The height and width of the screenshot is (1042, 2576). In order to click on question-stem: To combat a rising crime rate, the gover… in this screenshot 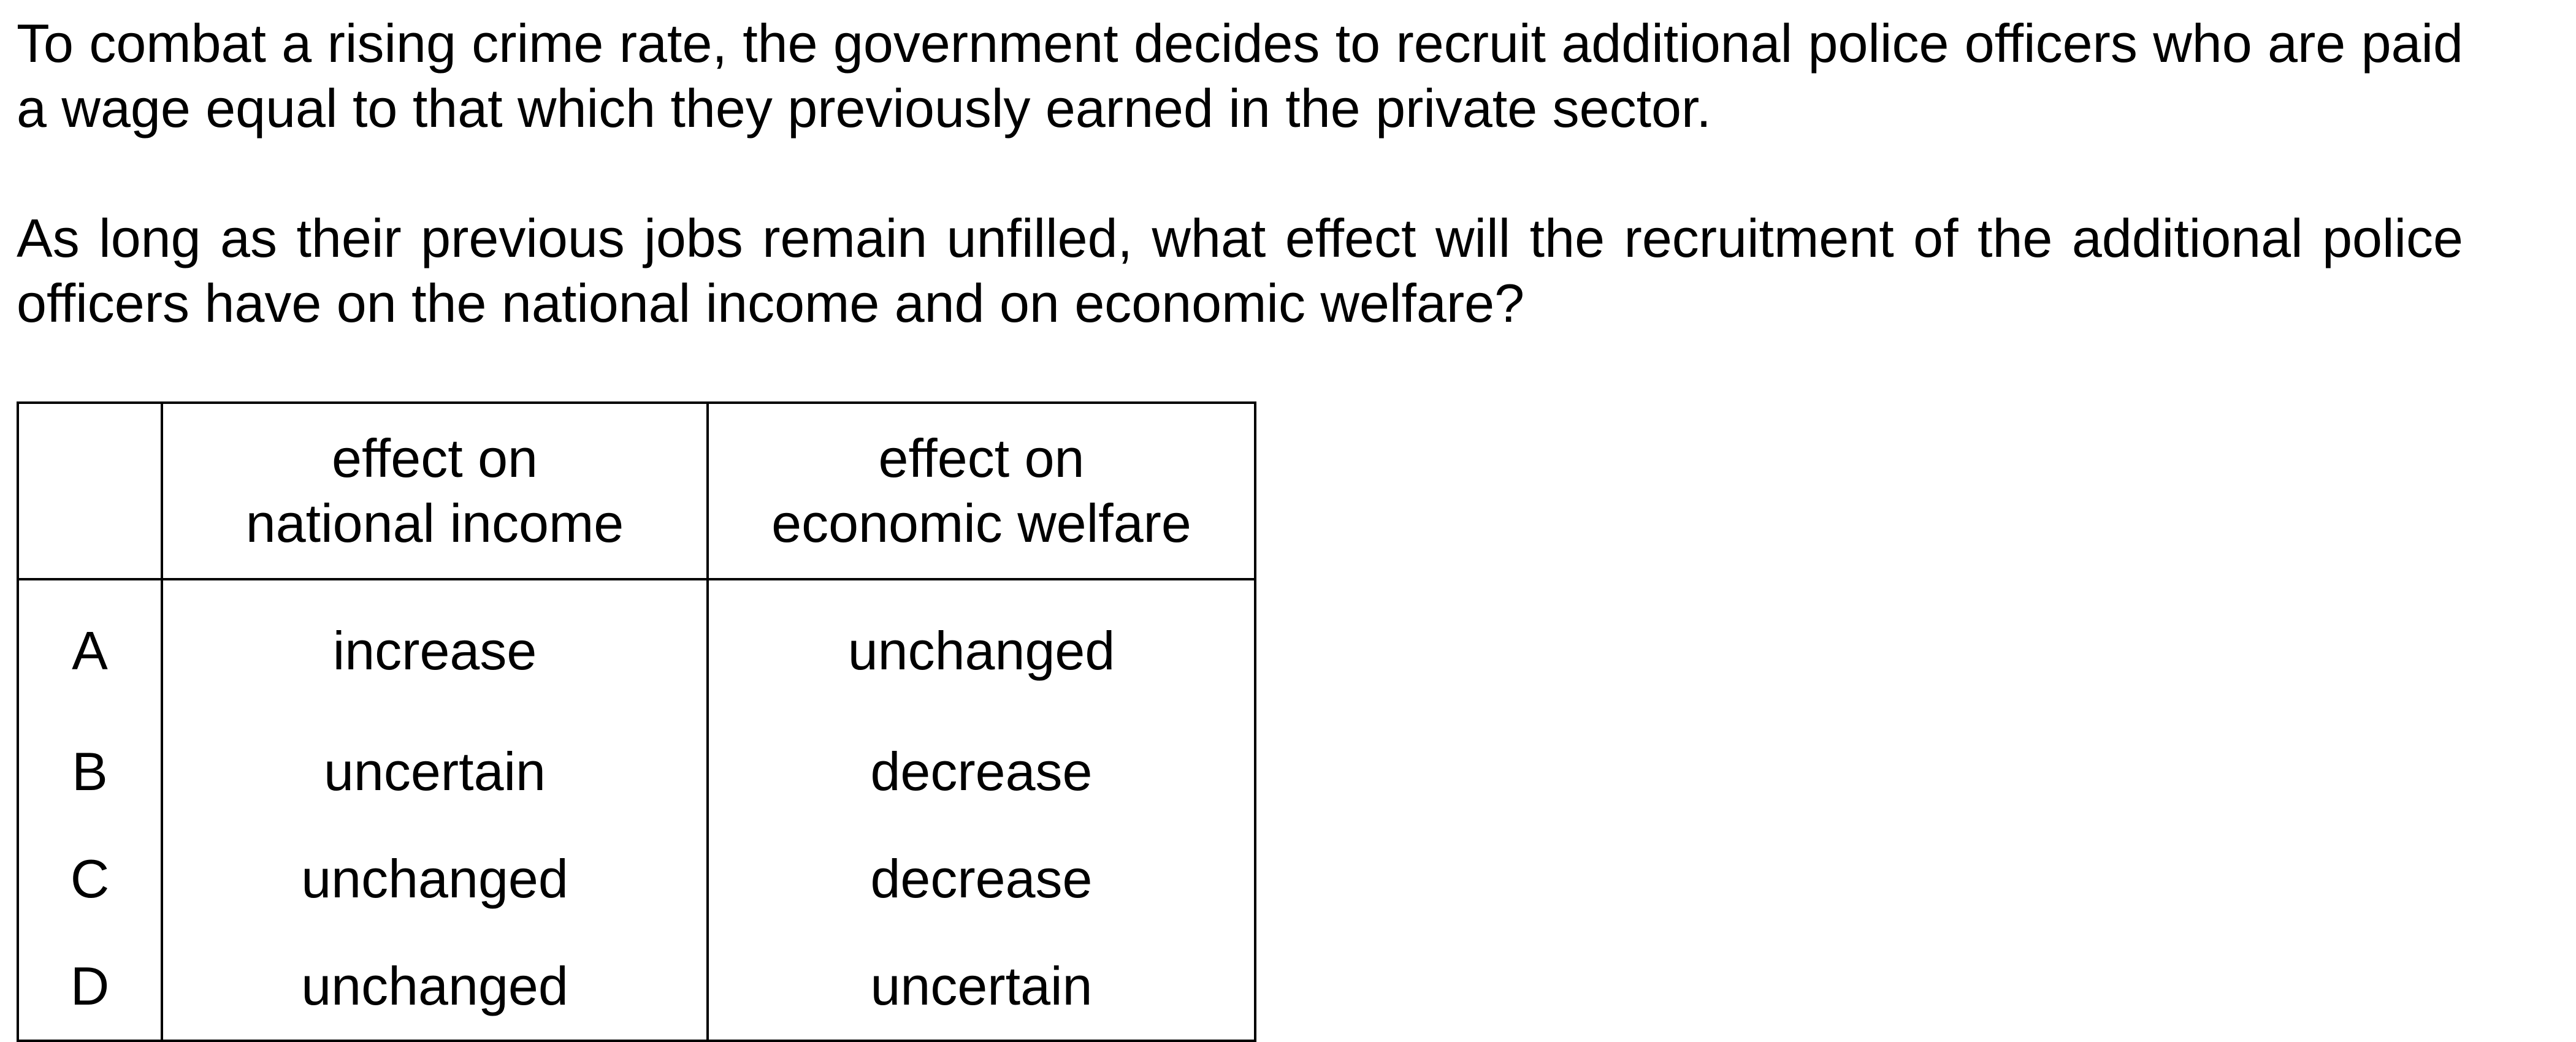, I will do `click(1240, 76)`.